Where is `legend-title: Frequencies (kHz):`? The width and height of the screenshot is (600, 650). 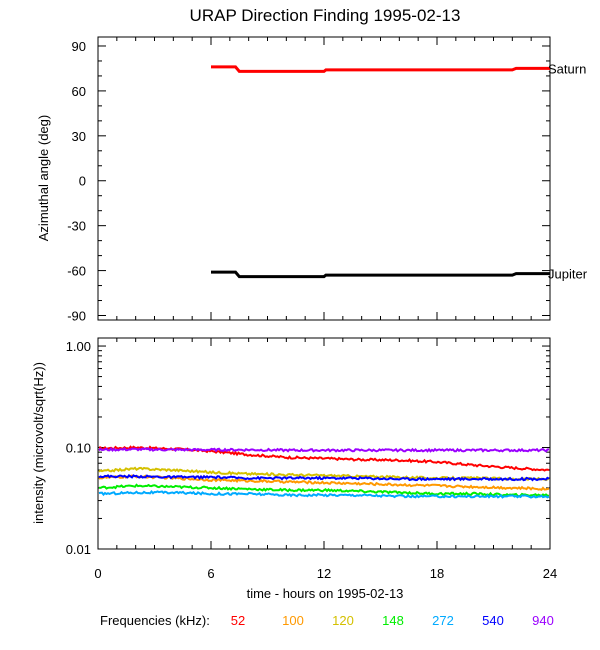 legend-title: Frequencies (kHz): is located at coordinates (155, 620).